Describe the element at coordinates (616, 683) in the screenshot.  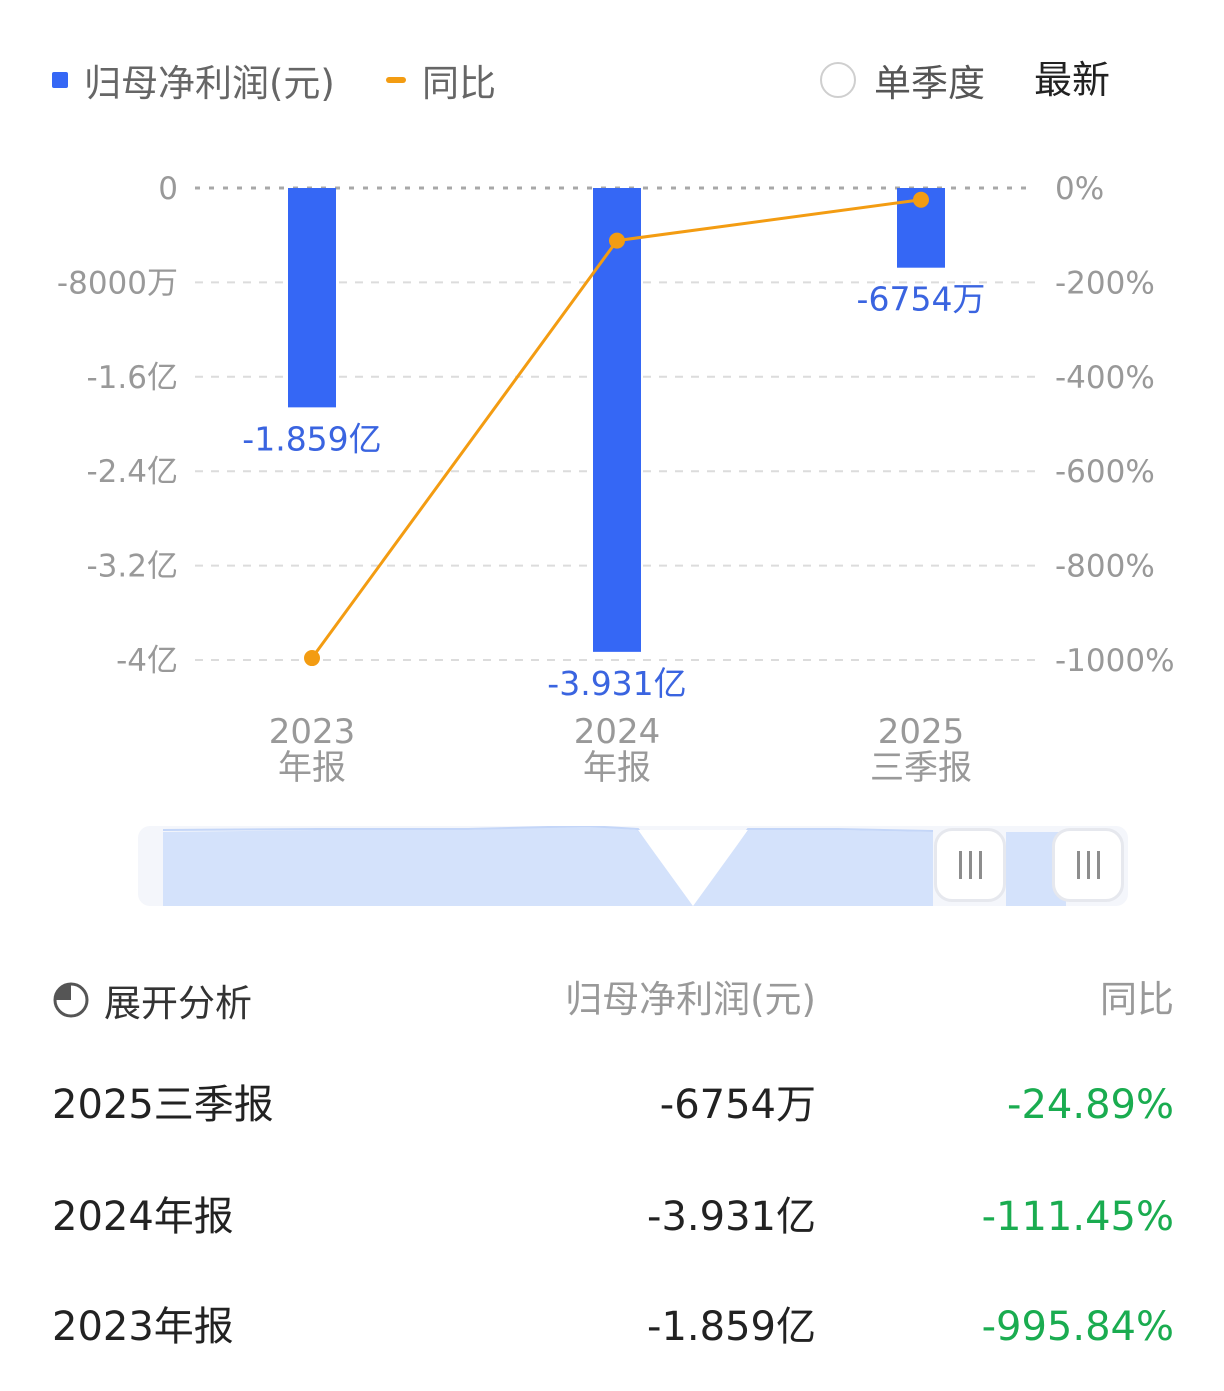
I see `bar-value-label: -3.931亿` at that location.